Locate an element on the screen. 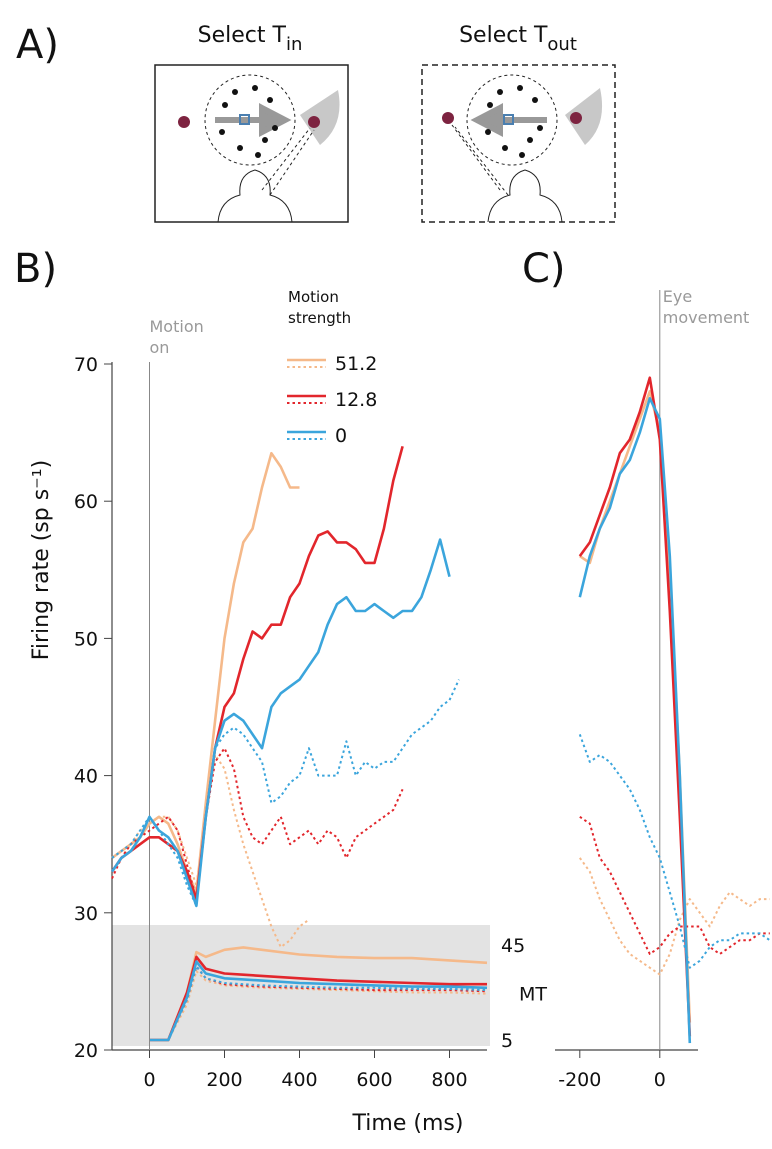  text-line: Eye is located at coordinates (677, 296).